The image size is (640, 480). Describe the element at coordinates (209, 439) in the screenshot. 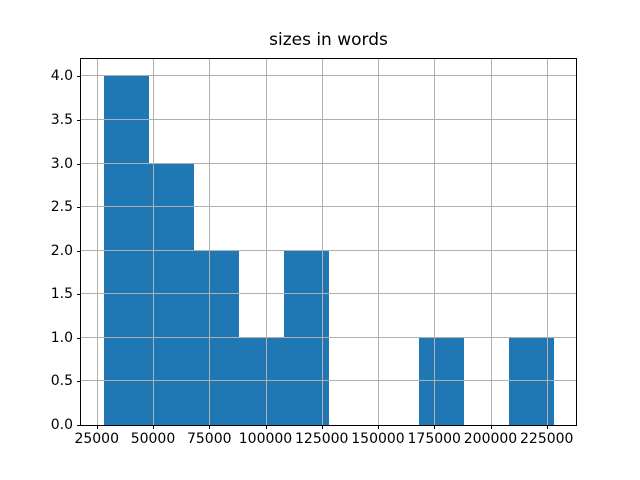

I see `x-tick-label: 75000` at that location.